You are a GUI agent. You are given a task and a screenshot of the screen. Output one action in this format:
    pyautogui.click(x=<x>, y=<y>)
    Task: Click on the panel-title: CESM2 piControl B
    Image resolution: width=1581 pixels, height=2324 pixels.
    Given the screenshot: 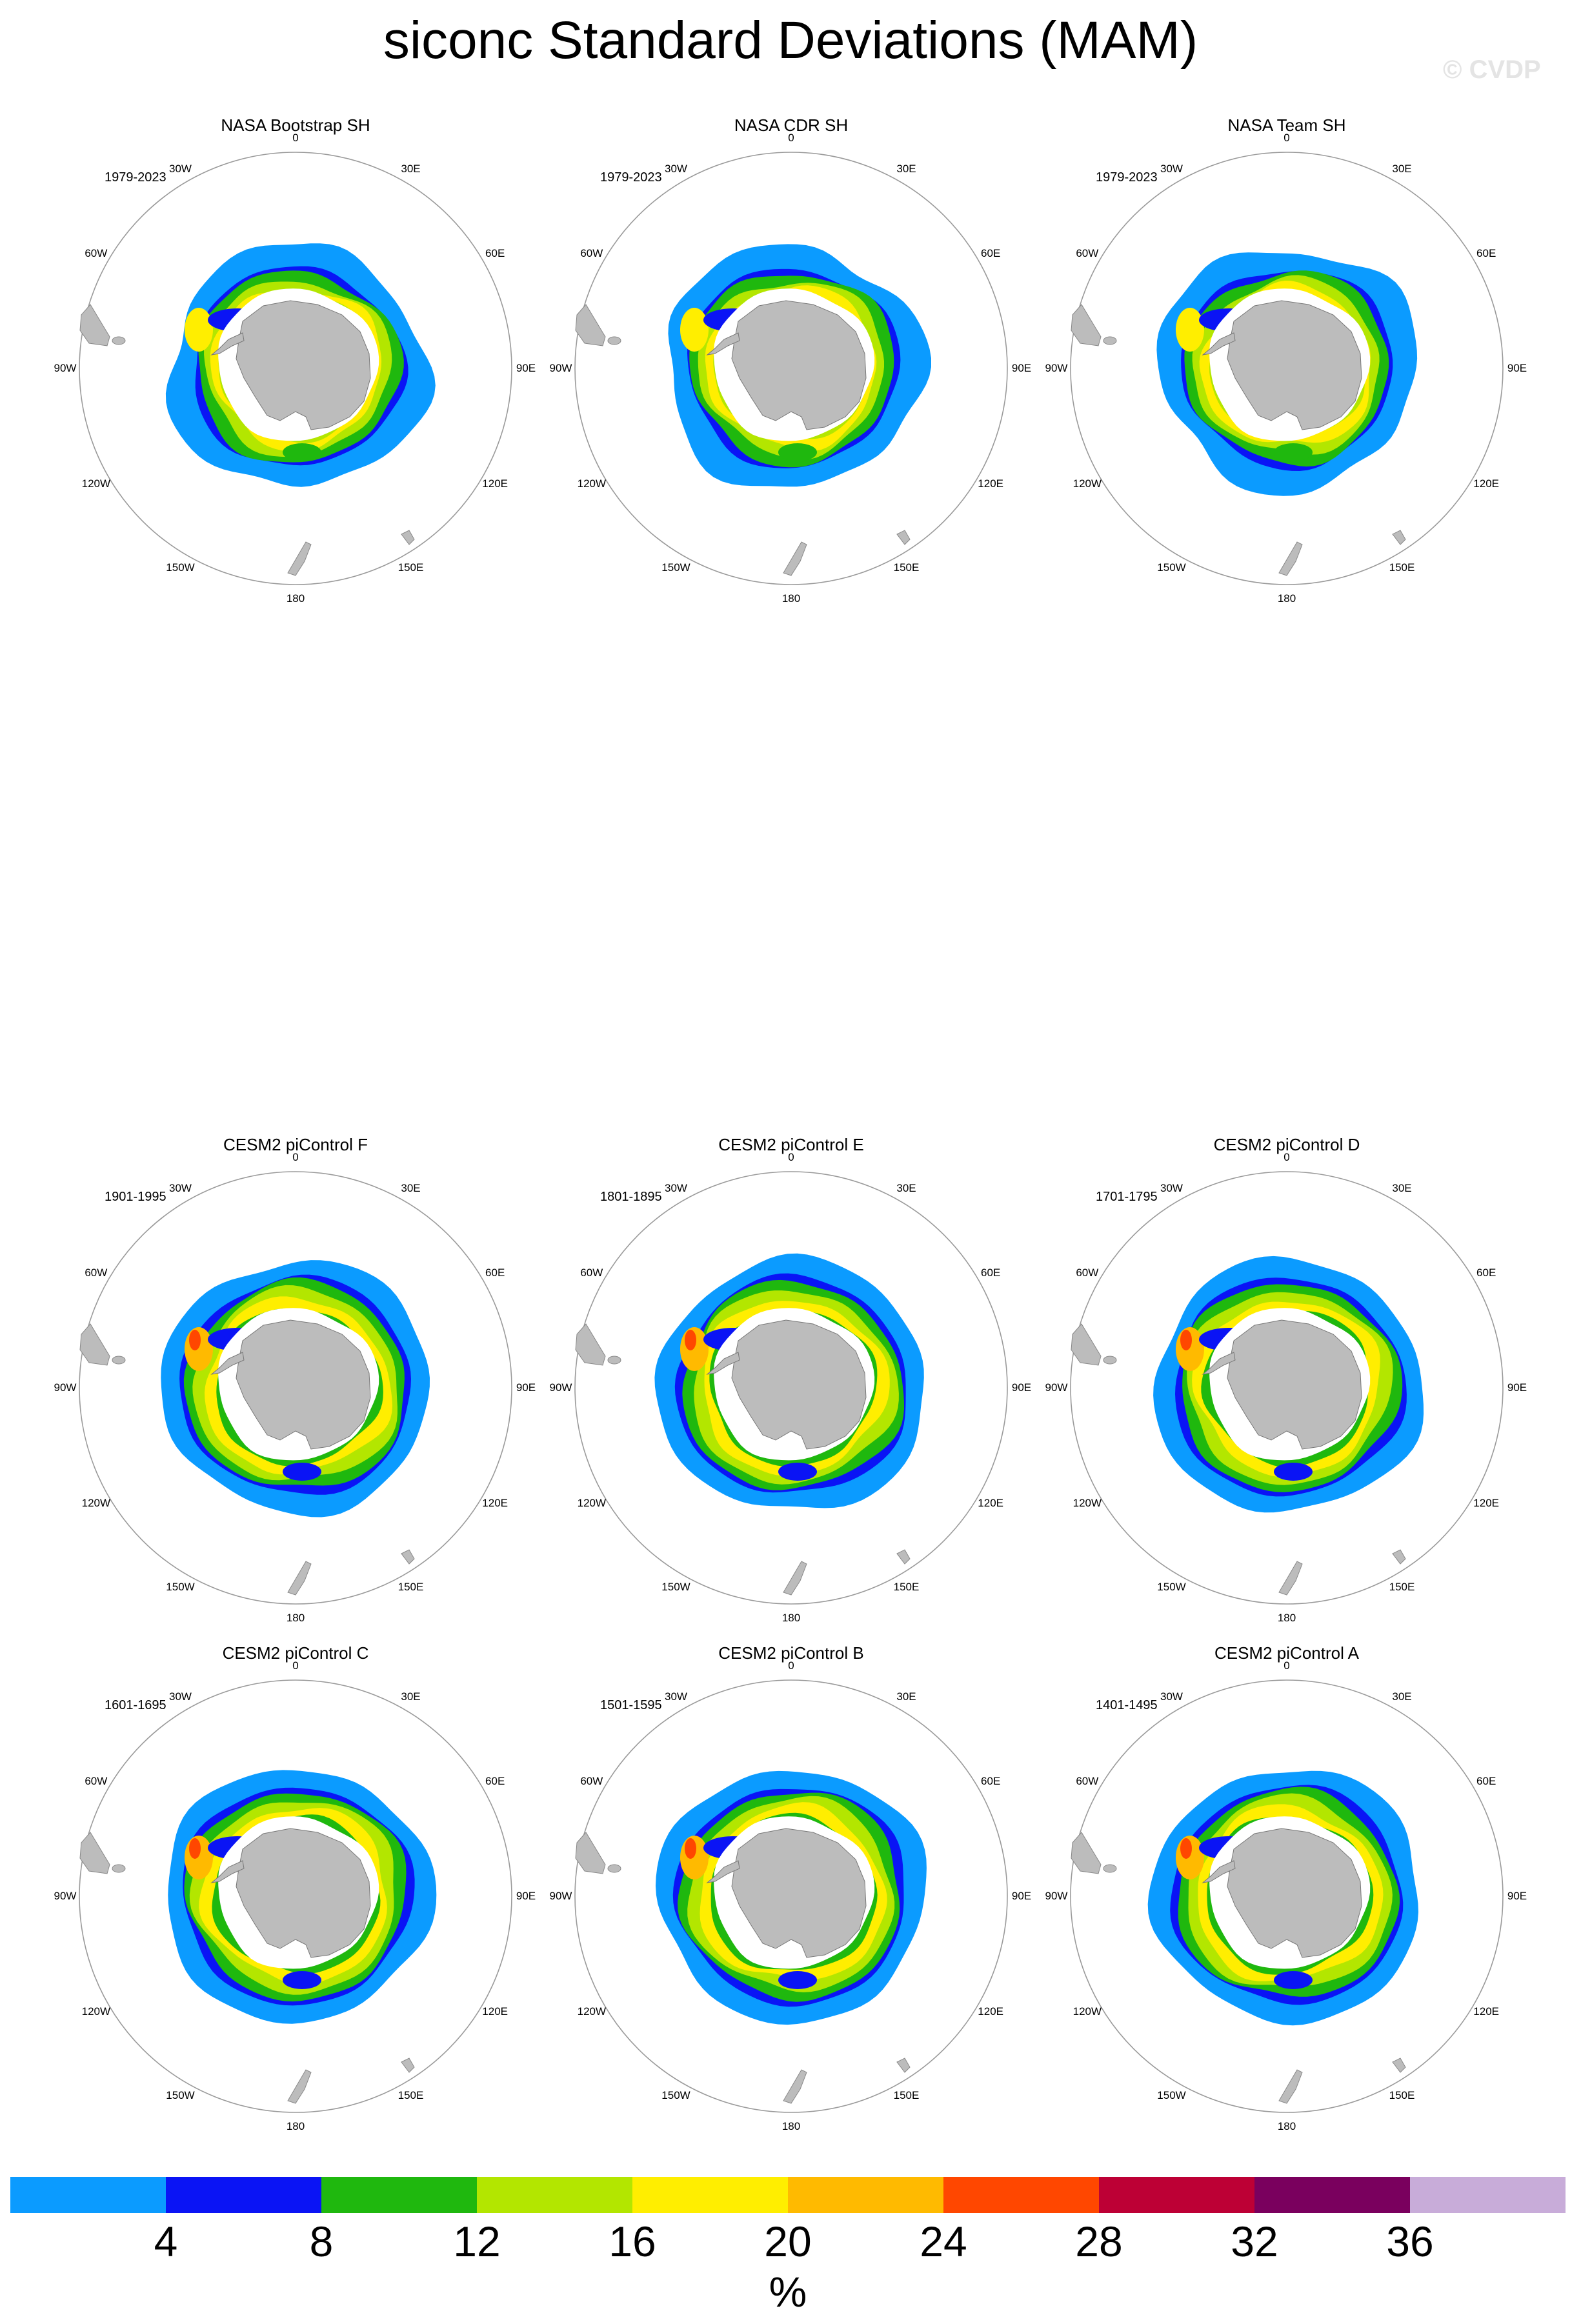 What is the action you would take?
    pyautogui.click(x=791, y=1653)
    